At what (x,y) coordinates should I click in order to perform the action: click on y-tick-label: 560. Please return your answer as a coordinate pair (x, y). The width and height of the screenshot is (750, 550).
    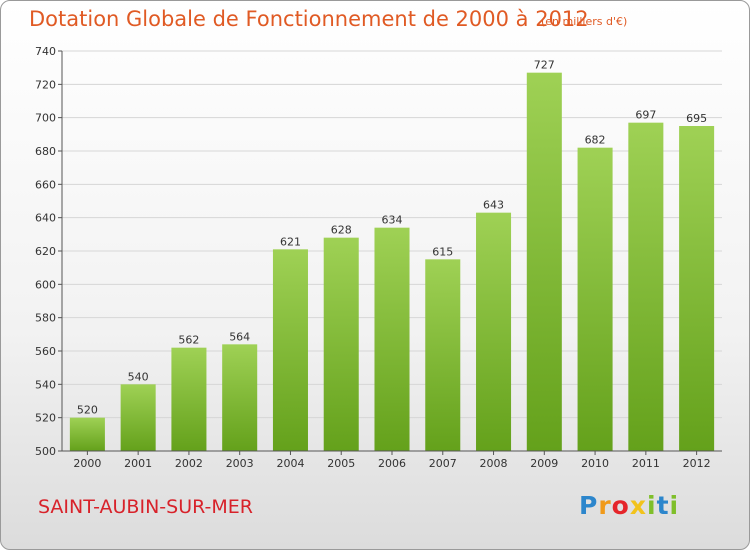
    Looking at the image, I should click on (45, 351).